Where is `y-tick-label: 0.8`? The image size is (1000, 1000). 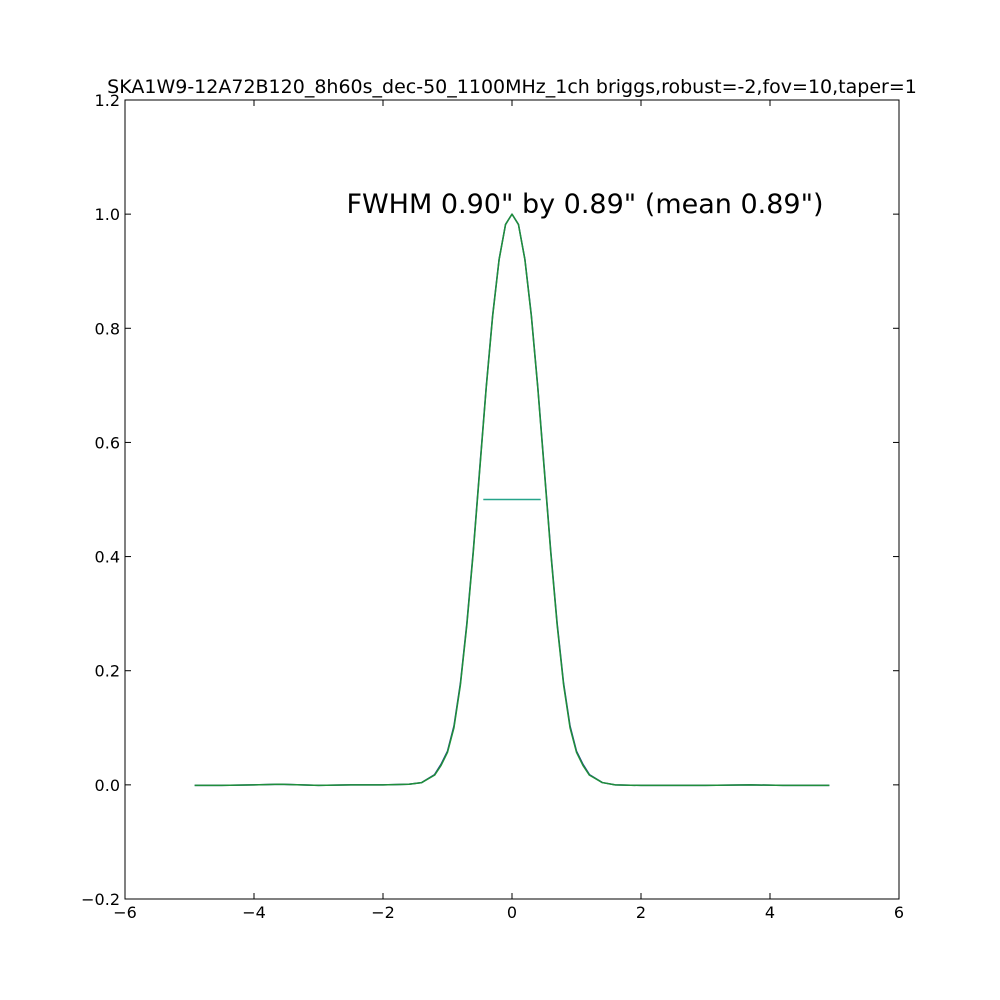
y-tick-label: 0.8 is located at coordinates (107, 328).